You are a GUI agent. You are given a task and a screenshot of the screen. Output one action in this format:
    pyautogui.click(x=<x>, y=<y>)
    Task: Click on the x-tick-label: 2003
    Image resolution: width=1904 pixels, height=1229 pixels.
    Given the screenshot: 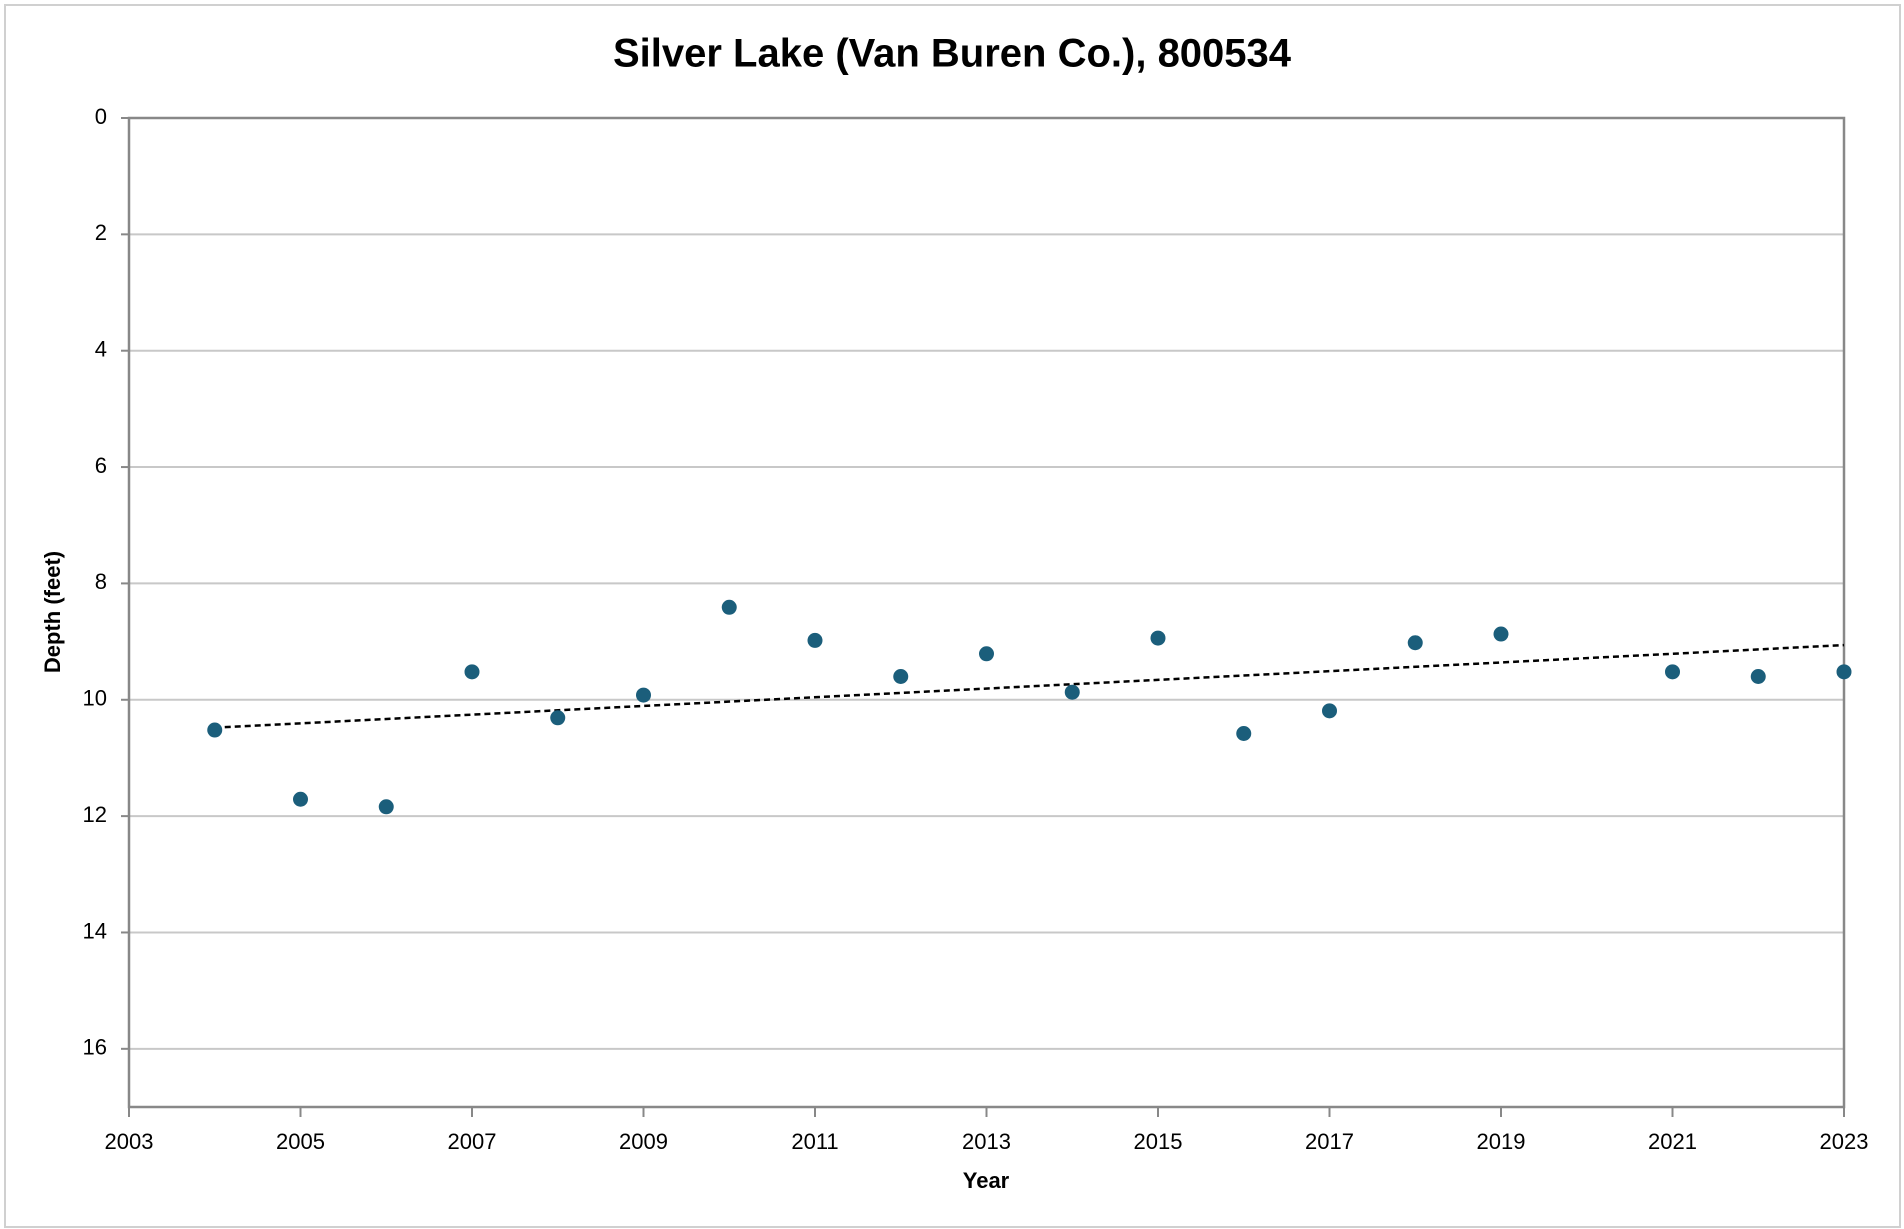 What is the action you would take?
    pyautogui.click(x=129, y=1141)
    